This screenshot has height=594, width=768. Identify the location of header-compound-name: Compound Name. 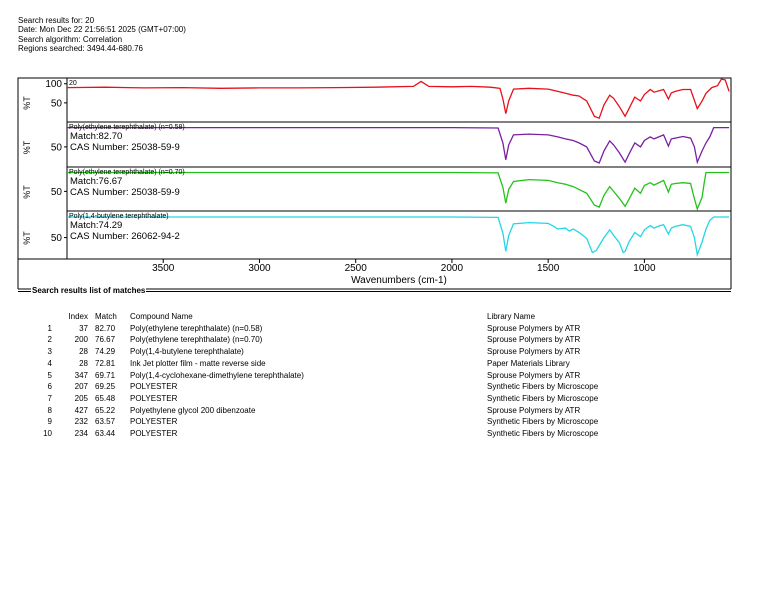
(161, 316).